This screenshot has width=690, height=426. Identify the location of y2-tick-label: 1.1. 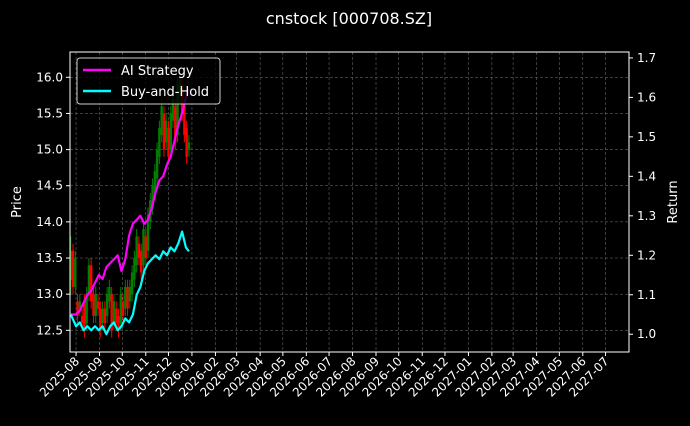
(646, 295).